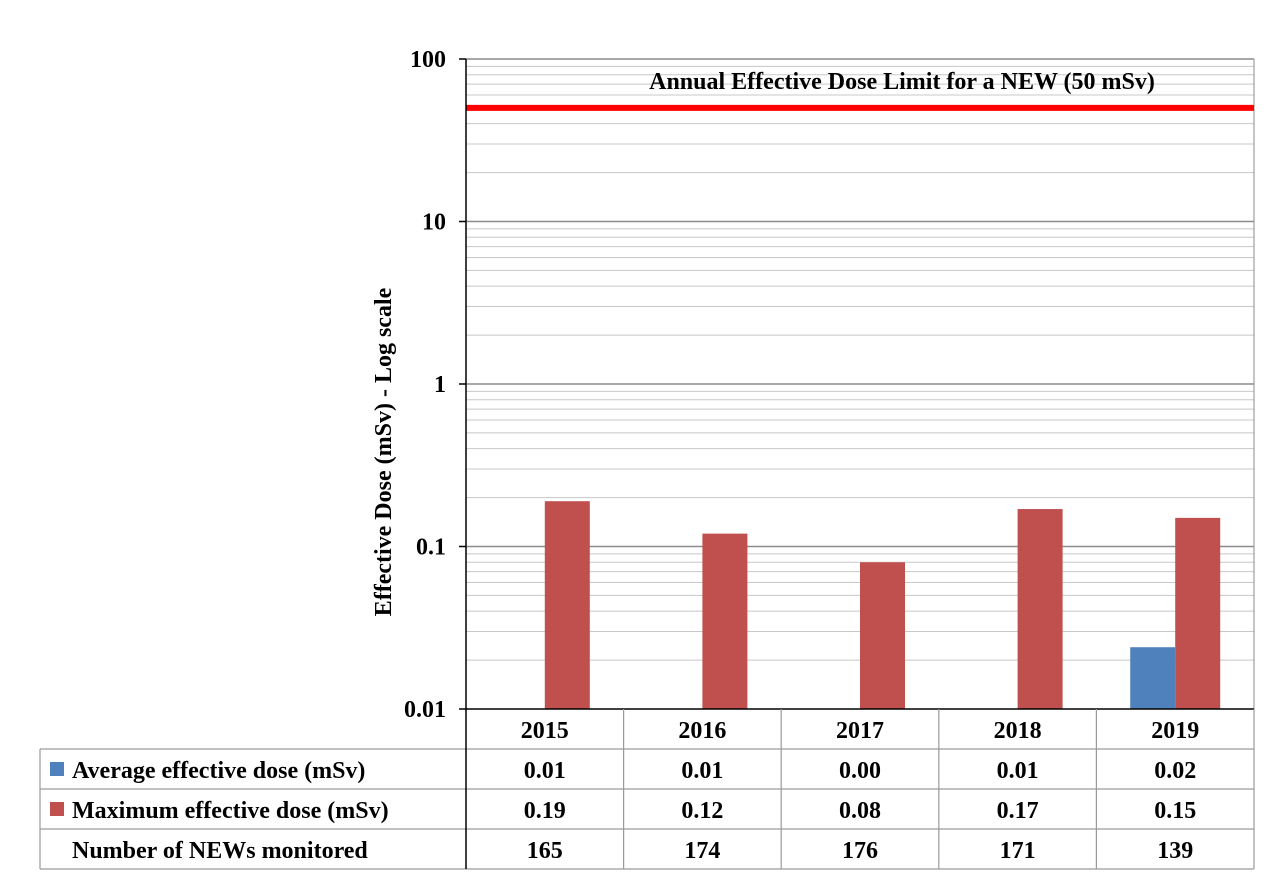 The height and width of the screenshot is (893, 1278). I want to click on category-label-2017: 2017, so click(860, 731).